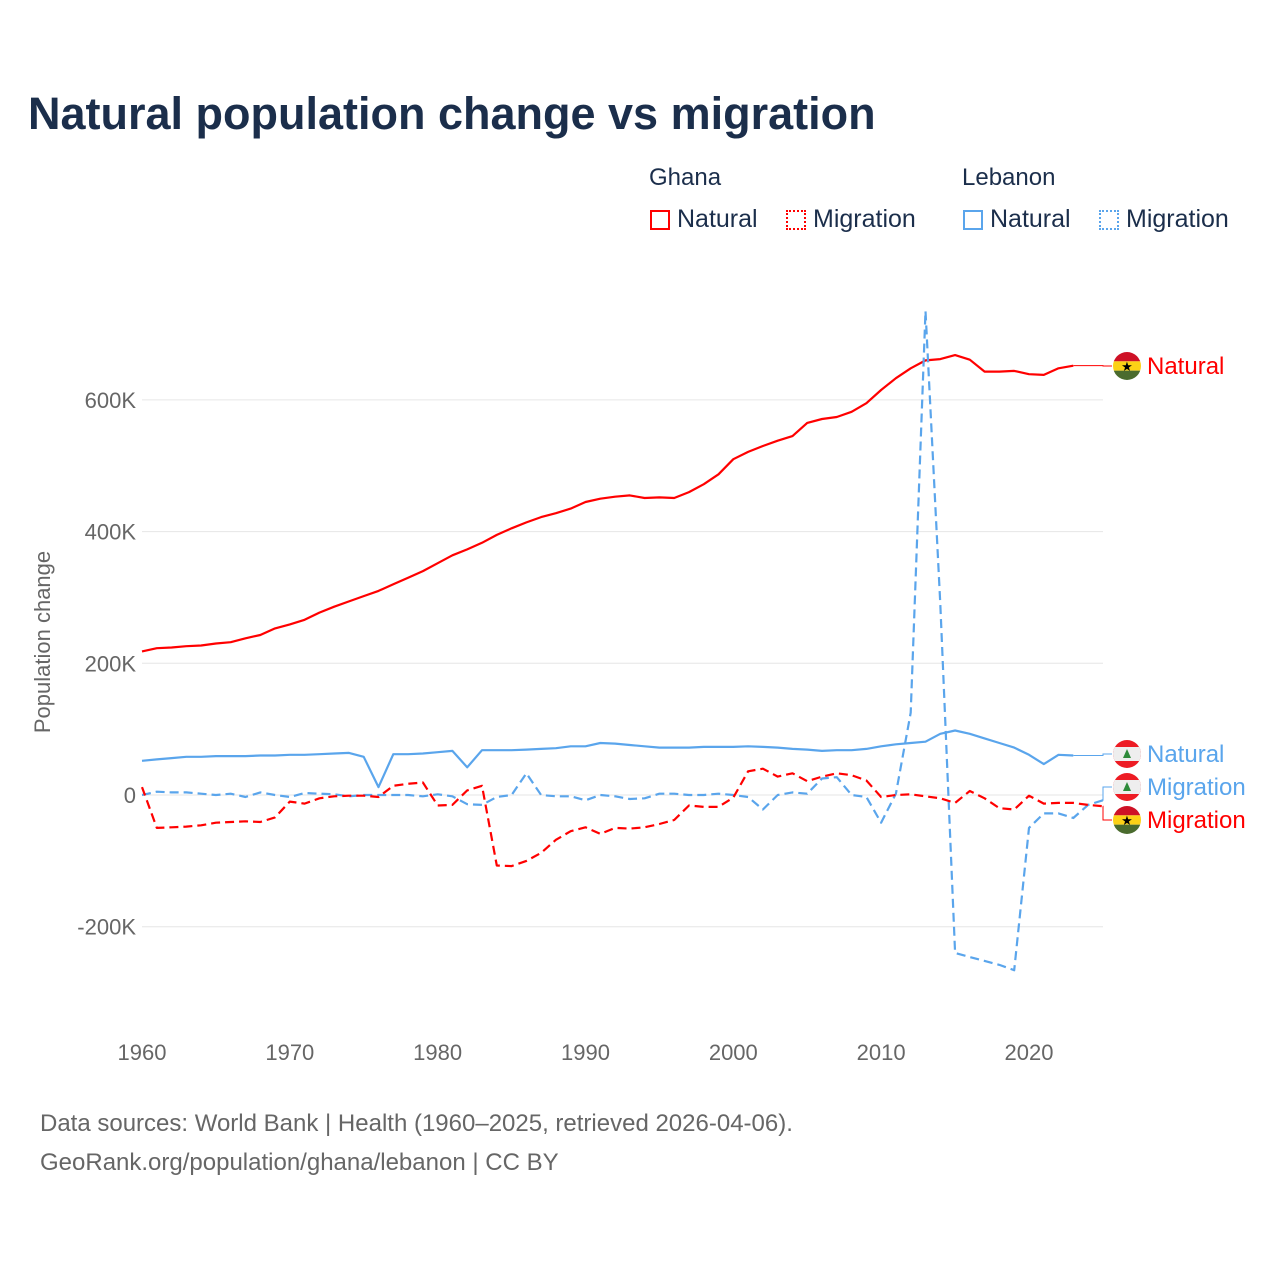  What do you see at coordinates (621, 817) in the screenshot?
I see `series-line-ghana-migration` at bounding box center [621, 817].